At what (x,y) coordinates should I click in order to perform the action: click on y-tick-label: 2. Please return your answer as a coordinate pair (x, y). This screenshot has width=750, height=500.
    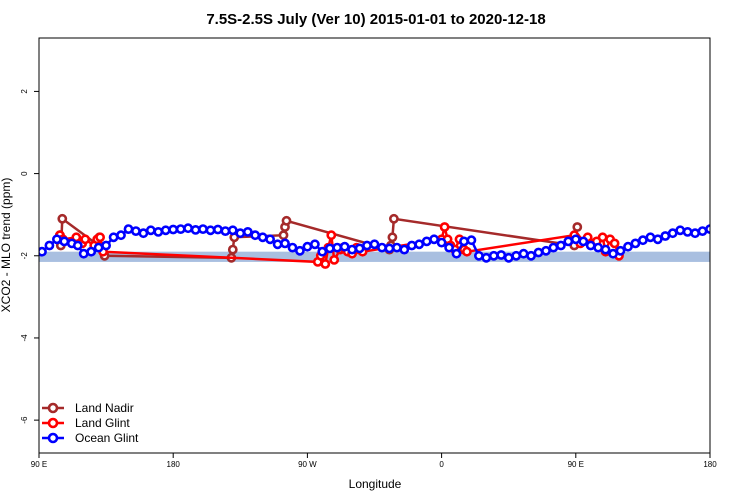
    Looking at the image, I should click on (24, 91).